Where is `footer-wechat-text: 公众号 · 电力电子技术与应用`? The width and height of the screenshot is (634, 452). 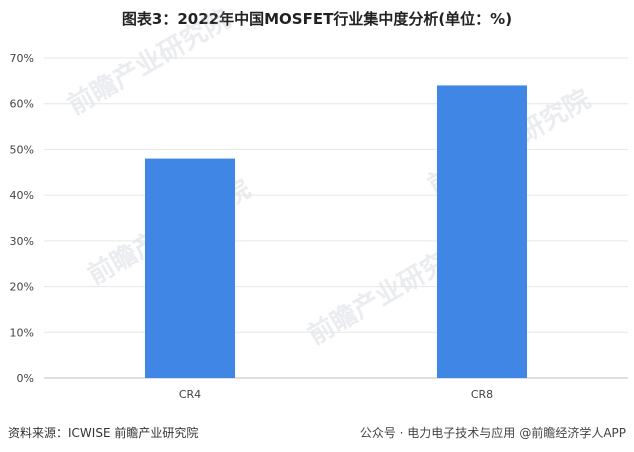 footer-wechat-text: 公众号 · 电力电子技术与应用 is located at coordinates (437, 433).